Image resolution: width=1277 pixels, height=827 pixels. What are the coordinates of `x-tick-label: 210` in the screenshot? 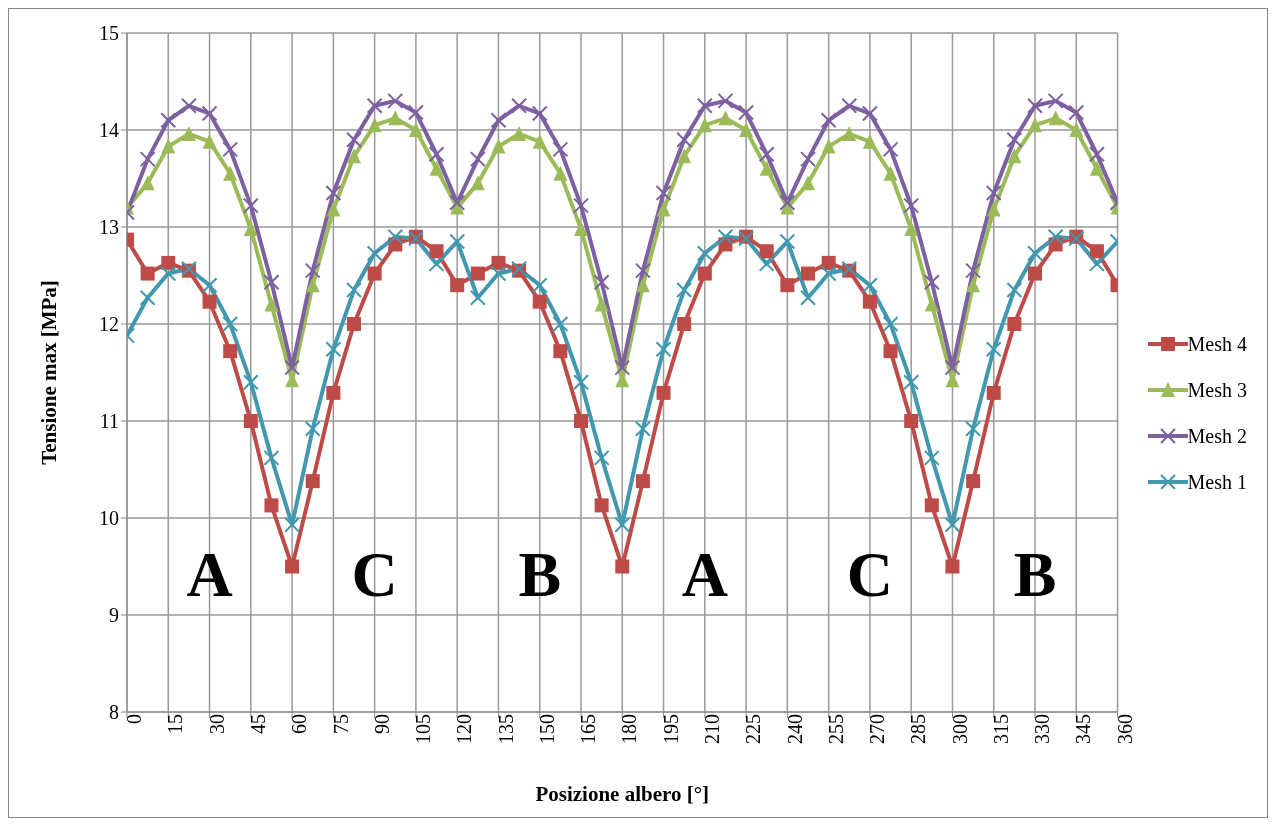 It's located at (712, 729).